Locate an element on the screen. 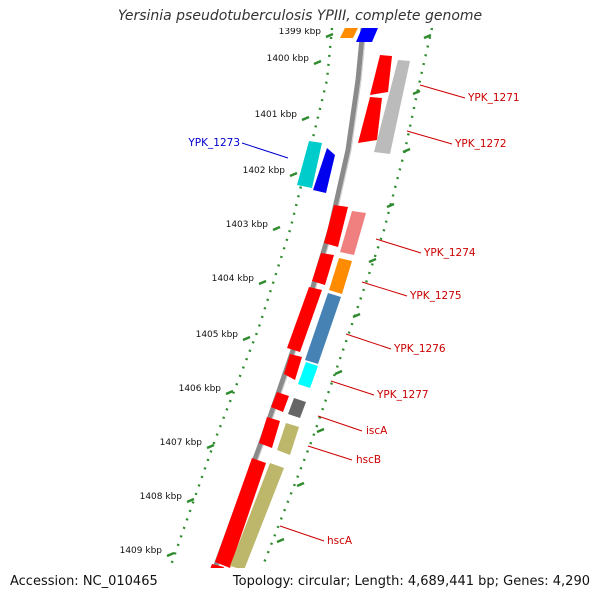 This screenshot has width=600, height=600. gene-block-ypk1276-red is located at coordinates (304, 319).